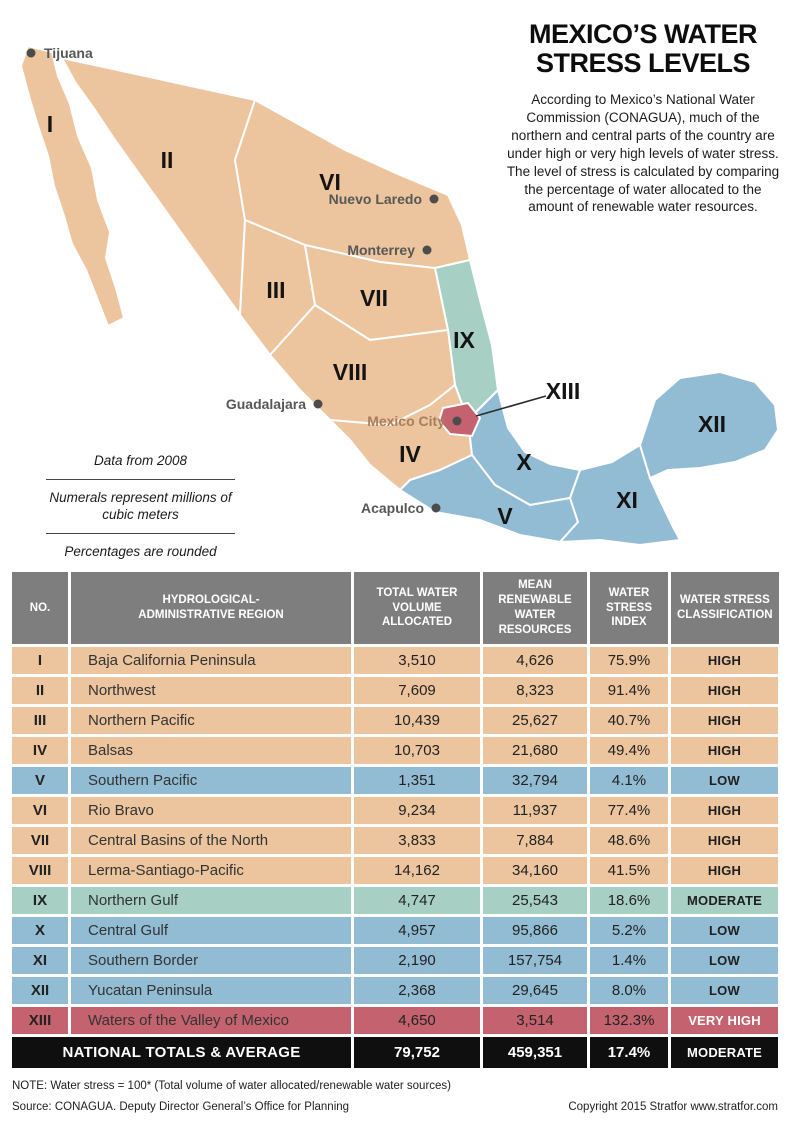 Image resolution: width=790 pixels, height=1125 pixels. Describe the element at coordinates (40, 660) in the screenshot. I see `row-region-number: I` at that location.